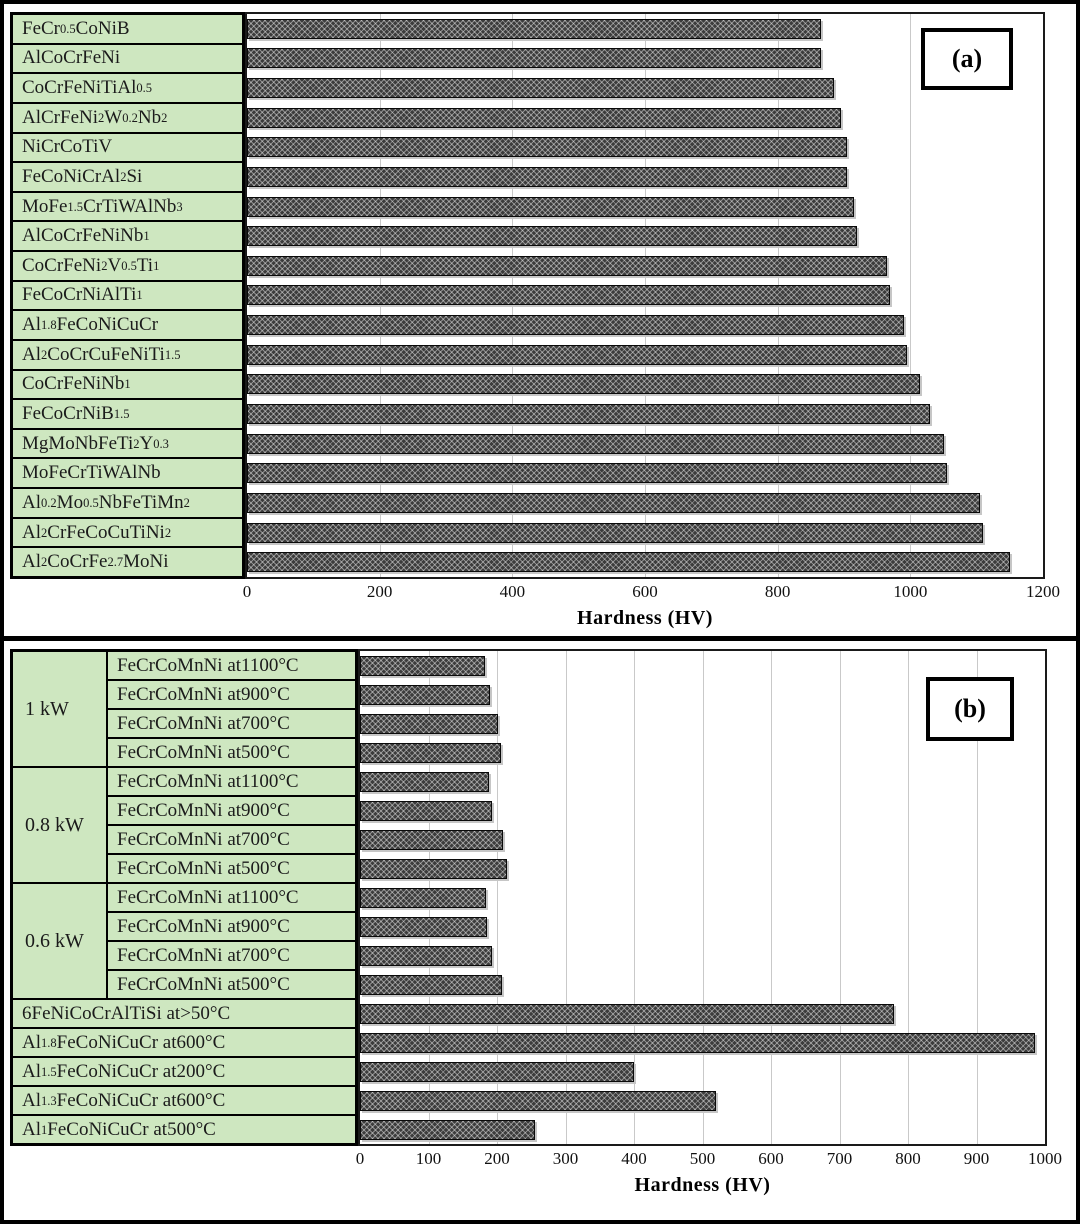 Image resolution: width=1080 pixels, height=1224 pixels. Describe the element at coordinates (1043, 591) in the screenshot. I see `tick-label: 1200` at that location.